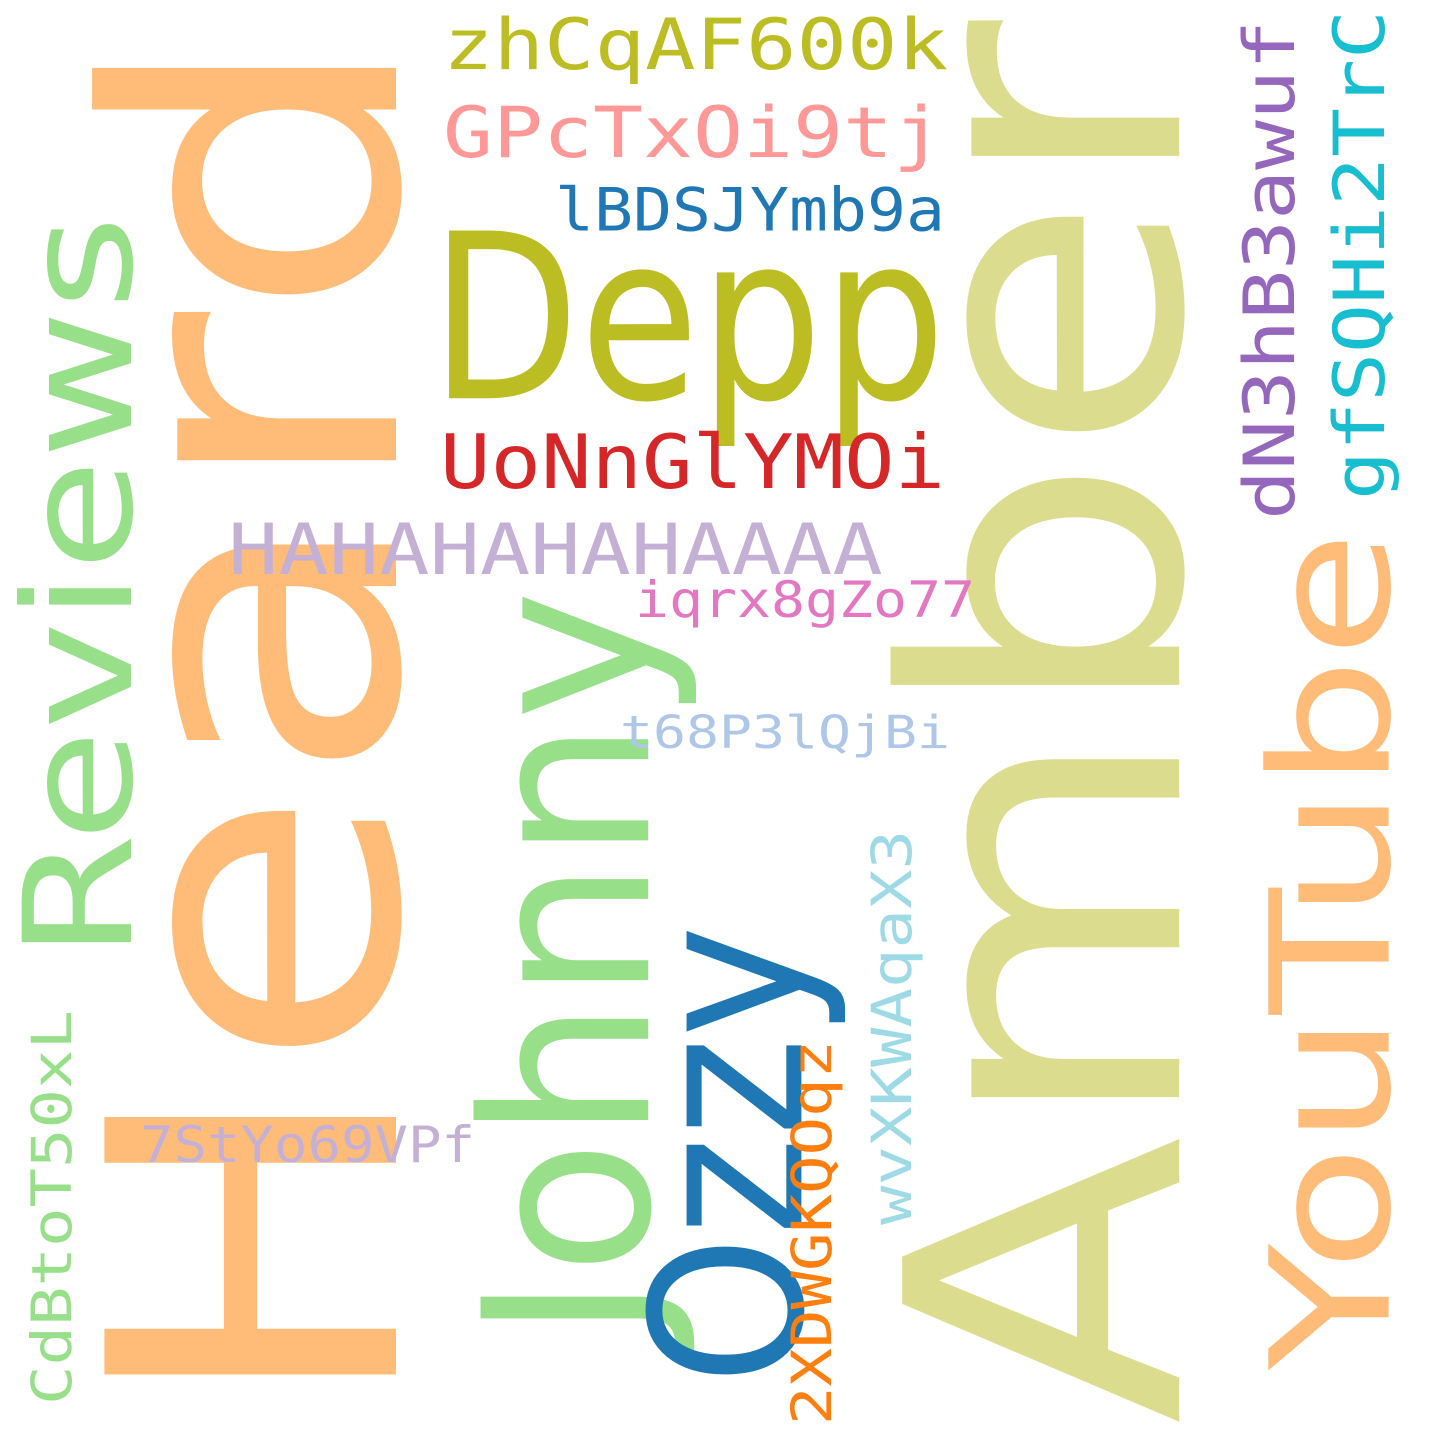 The height and width of the screenshot is (1440, 1440). Describe the element at coordinates (892, 1027) in the screenshot. I see `word-wvxkwaqax3: wvXKWAqaX3` at that location.